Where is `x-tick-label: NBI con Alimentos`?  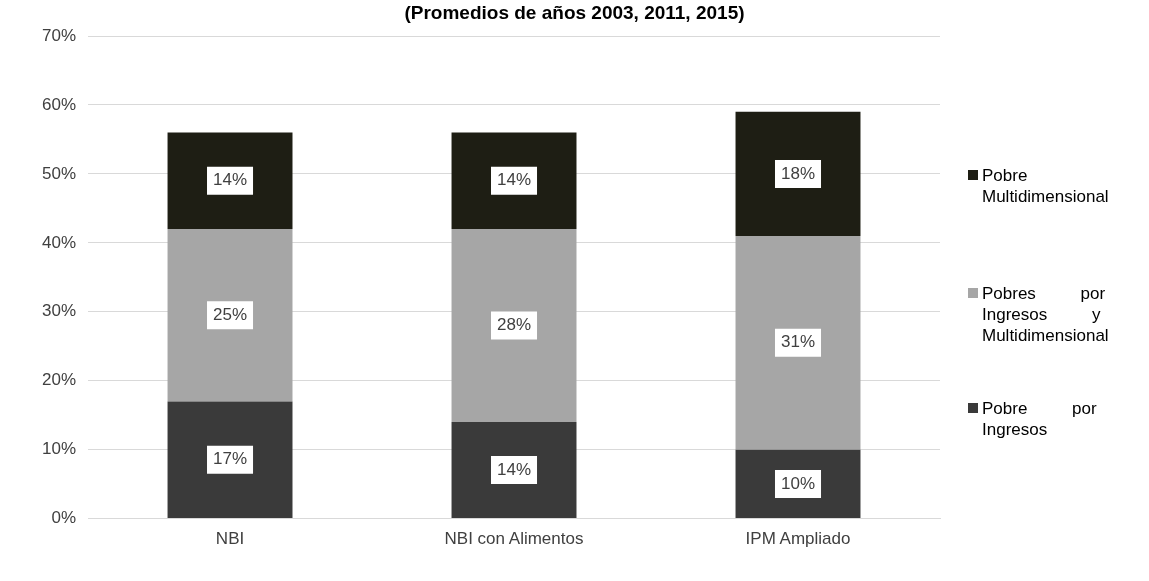
x-tick-label: NBI con Alimentos is located at coordinates (514, 539).